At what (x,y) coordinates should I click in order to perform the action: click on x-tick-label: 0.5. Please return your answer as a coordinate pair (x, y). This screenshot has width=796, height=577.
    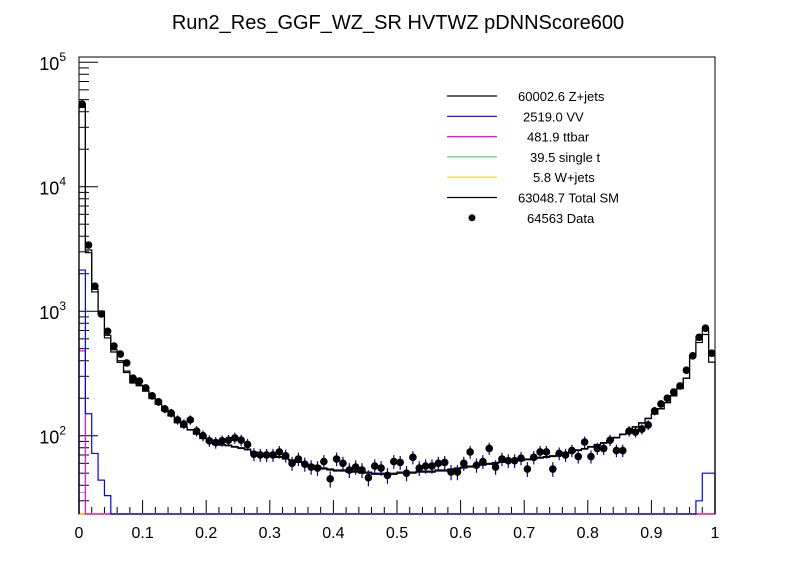
    Looking at the image, I should click on (397, 533).